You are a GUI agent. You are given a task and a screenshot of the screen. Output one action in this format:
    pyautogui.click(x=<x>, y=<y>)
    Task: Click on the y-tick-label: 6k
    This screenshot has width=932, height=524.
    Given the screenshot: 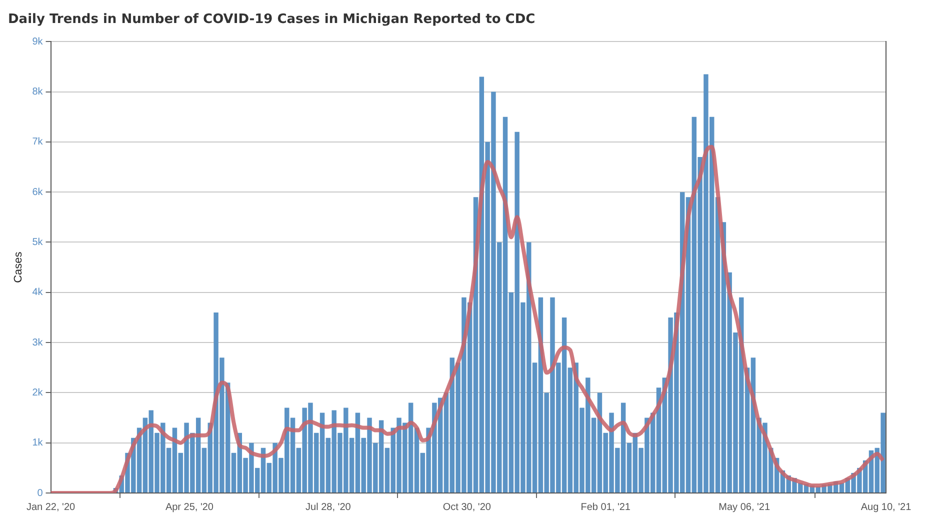 What is the action you would take?
    pyautogui.click(x=38, y=192)
    